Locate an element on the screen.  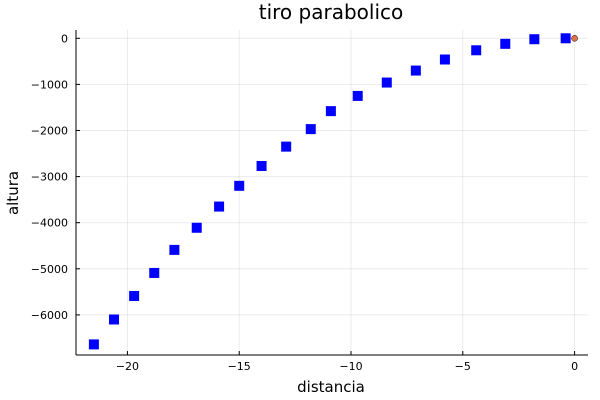
x-tick-label: −10 is located at coordinates (350, 366).